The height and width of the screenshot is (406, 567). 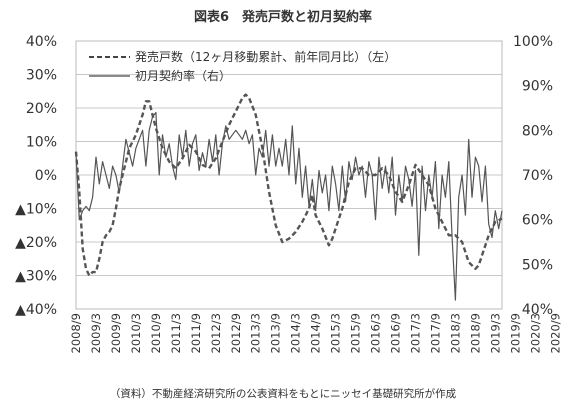 What do you see at coordinates (46, 176) in the screenshot?
I see `left-tick-label: 0%` at bounding box center [46, 176].